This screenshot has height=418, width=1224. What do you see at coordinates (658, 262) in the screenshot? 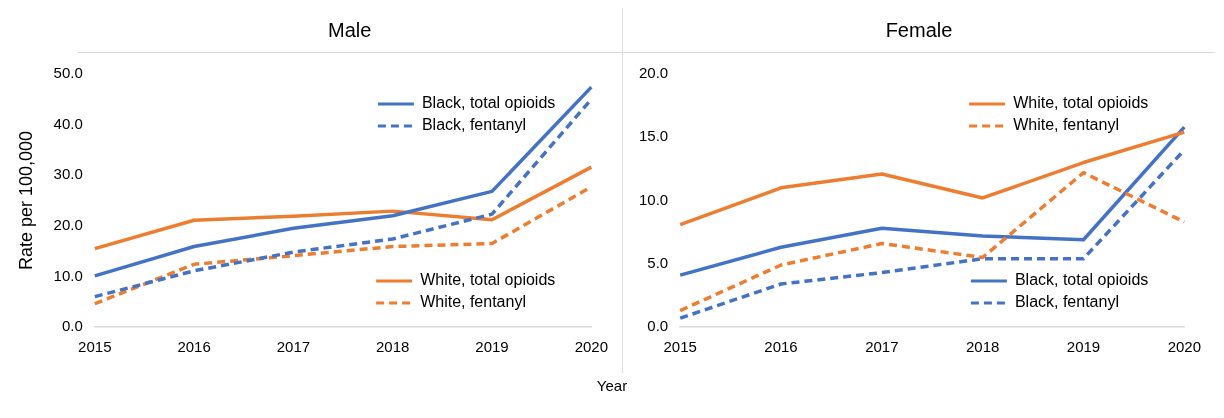
I see `y-tick-label: 5.0` at bounding box center [658, 262].